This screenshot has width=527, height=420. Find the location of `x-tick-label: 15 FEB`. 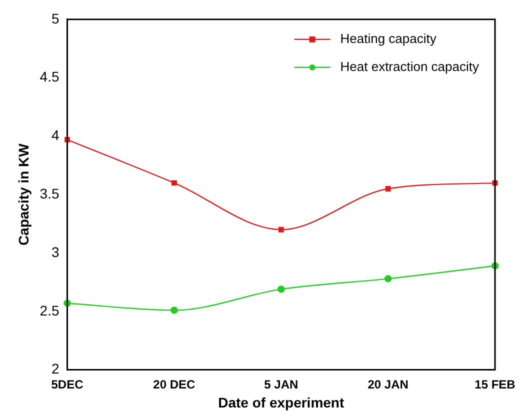

x-tick-label: 15 FEB is located at coordinates (495, 384).